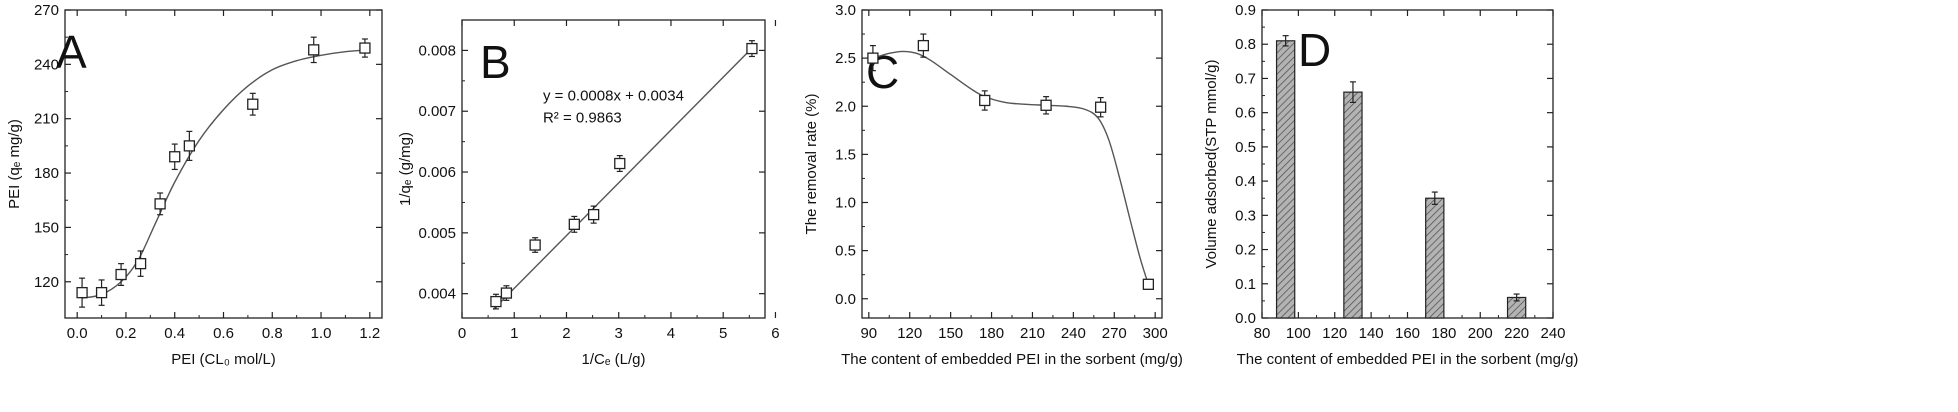  I want to click on panel-letter: A, so click(71, 52).